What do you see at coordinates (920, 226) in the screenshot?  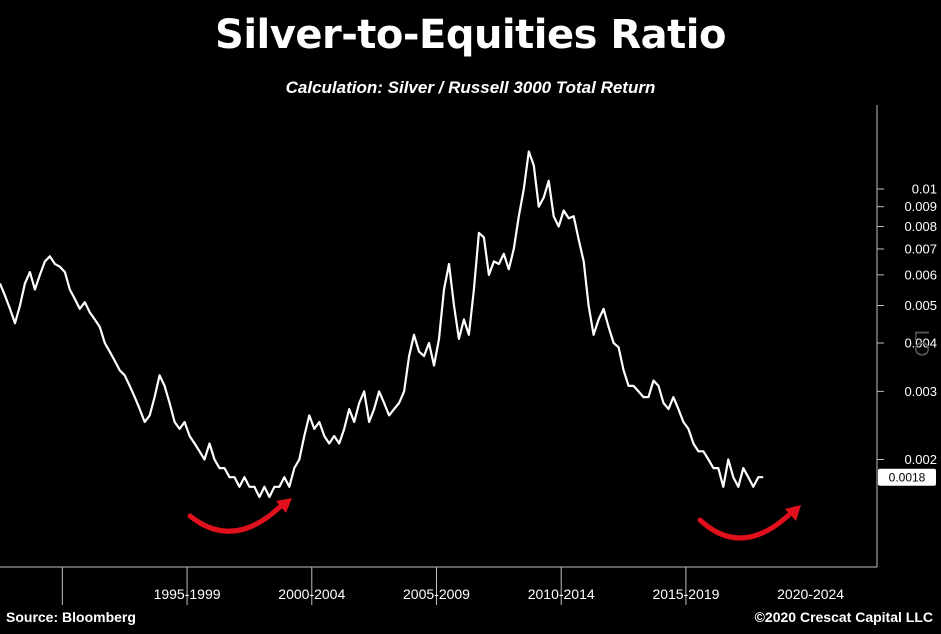 I see `y-tick-label: 0.008` at bounding box center [920, 226].